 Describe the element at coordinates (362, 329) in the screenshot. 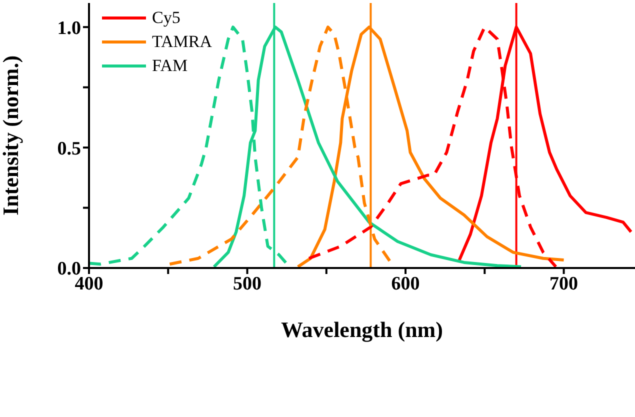

I see `x-axis-title: Wavelength (nm)` at that location.